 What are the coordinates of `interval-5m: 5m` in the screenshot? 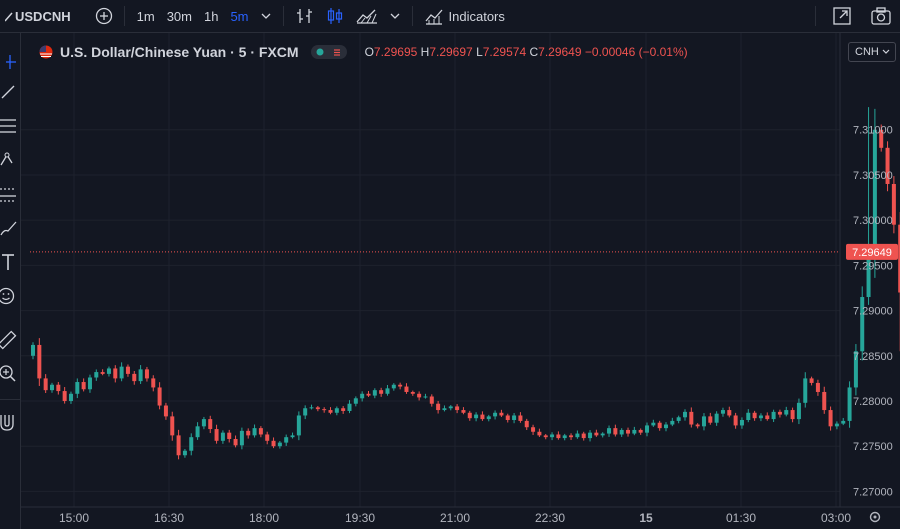 It's located at (239, 16).